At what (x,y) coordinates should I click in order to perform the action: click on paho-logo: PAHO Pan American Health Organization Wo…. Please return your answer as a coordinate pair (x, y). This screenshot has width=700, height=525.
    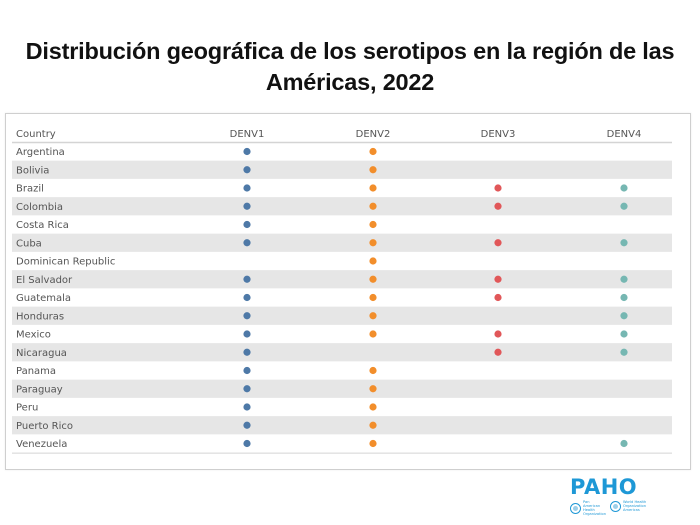
    Looking at the image, I should click on (614, 497).